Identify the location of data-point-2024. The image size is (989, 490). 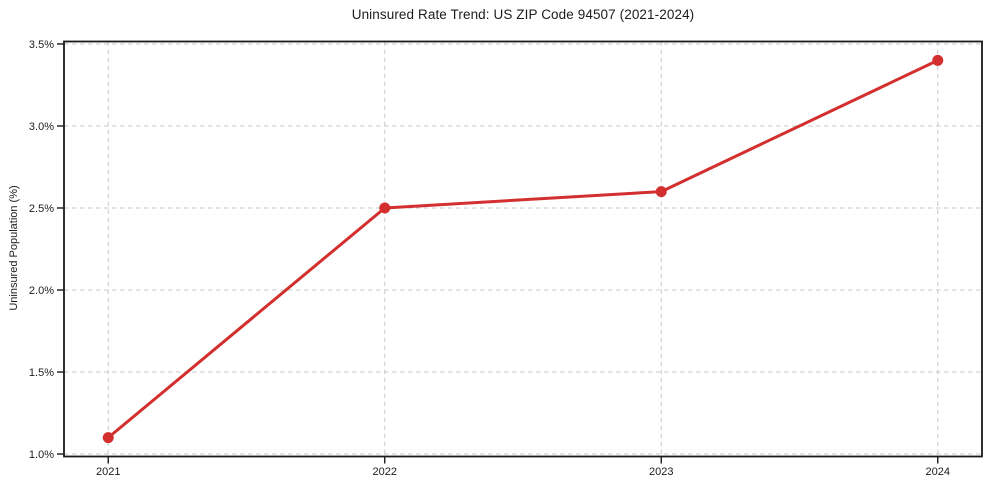
(938, 60).